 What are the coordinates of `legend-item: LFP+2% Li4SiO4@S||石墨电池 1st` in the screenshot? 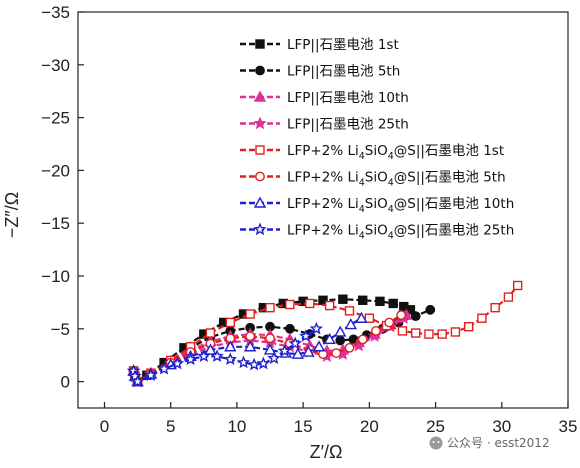 It's located at (372, 152).